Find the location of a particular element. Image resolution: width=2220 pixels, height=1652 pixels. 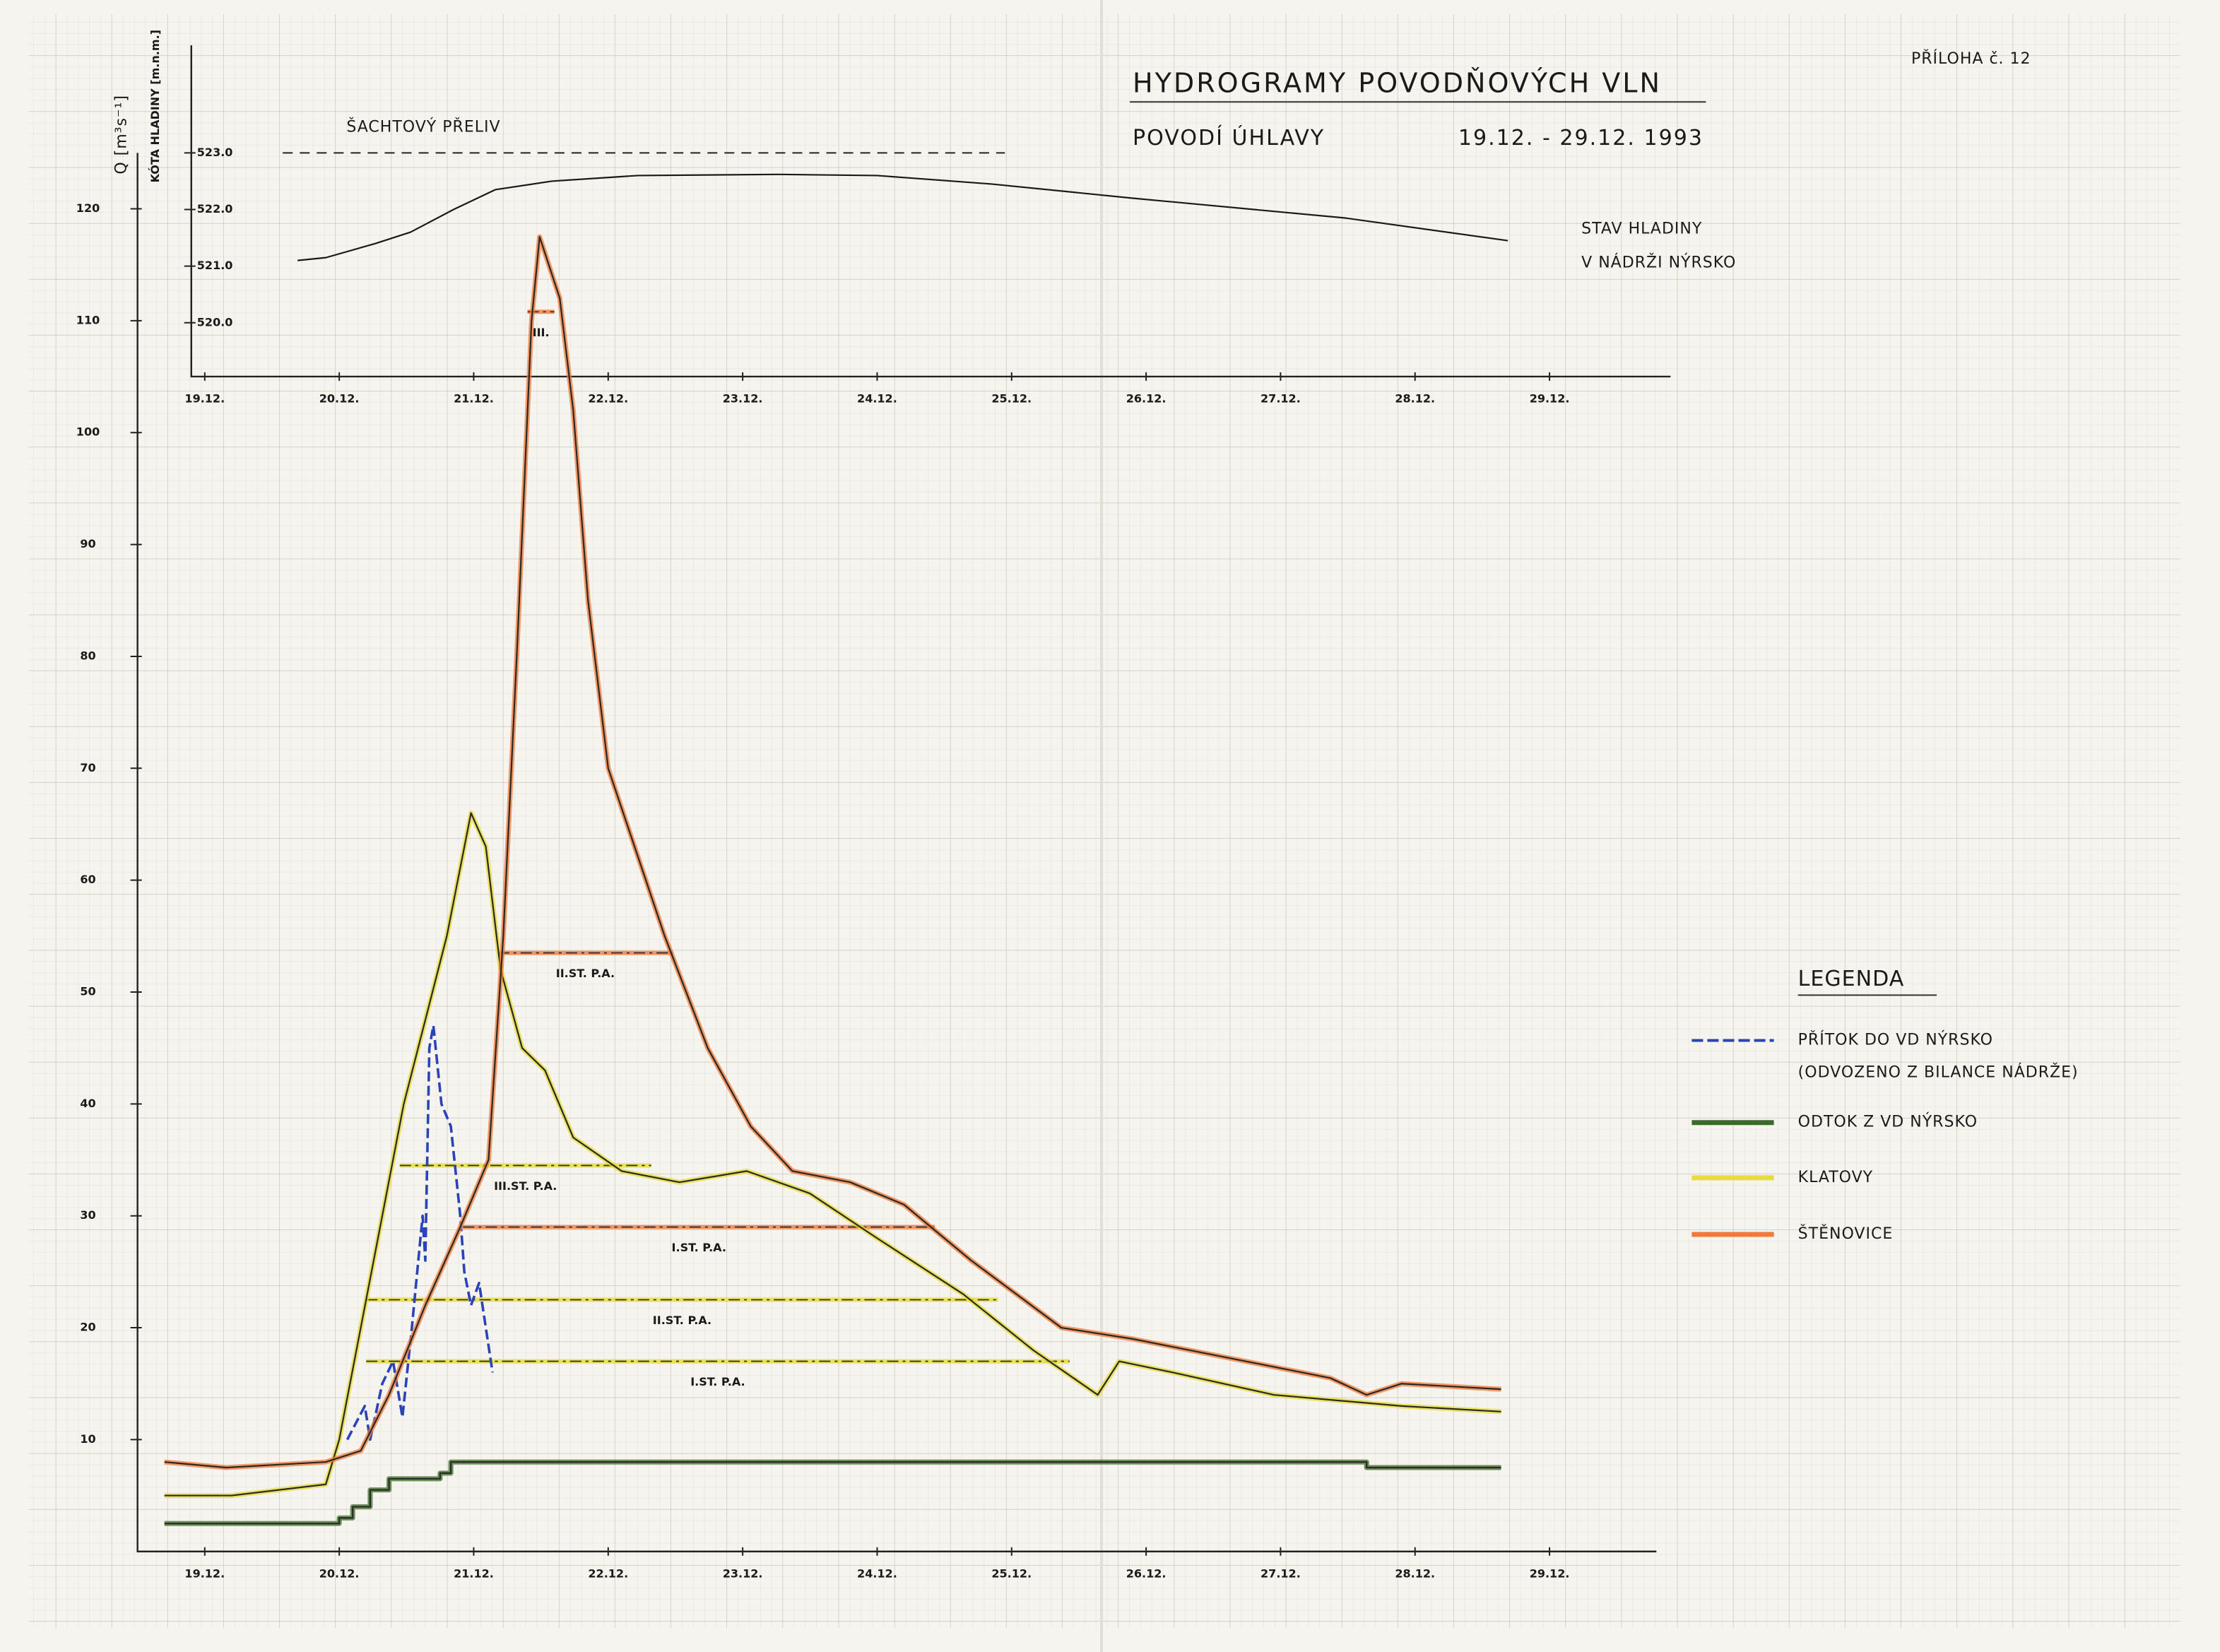

y-tick-label: 40 is located at coordinates (87, 1103).